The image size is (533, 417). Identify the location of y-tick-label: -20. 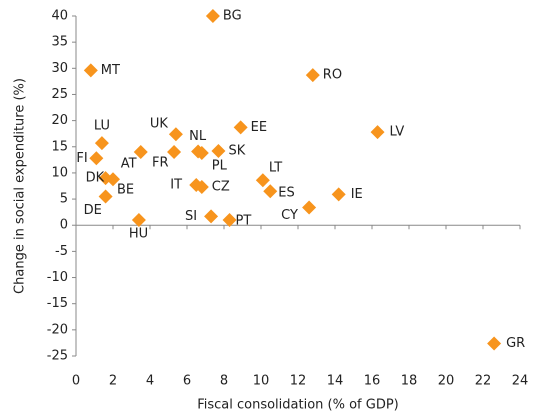
(57, 329).